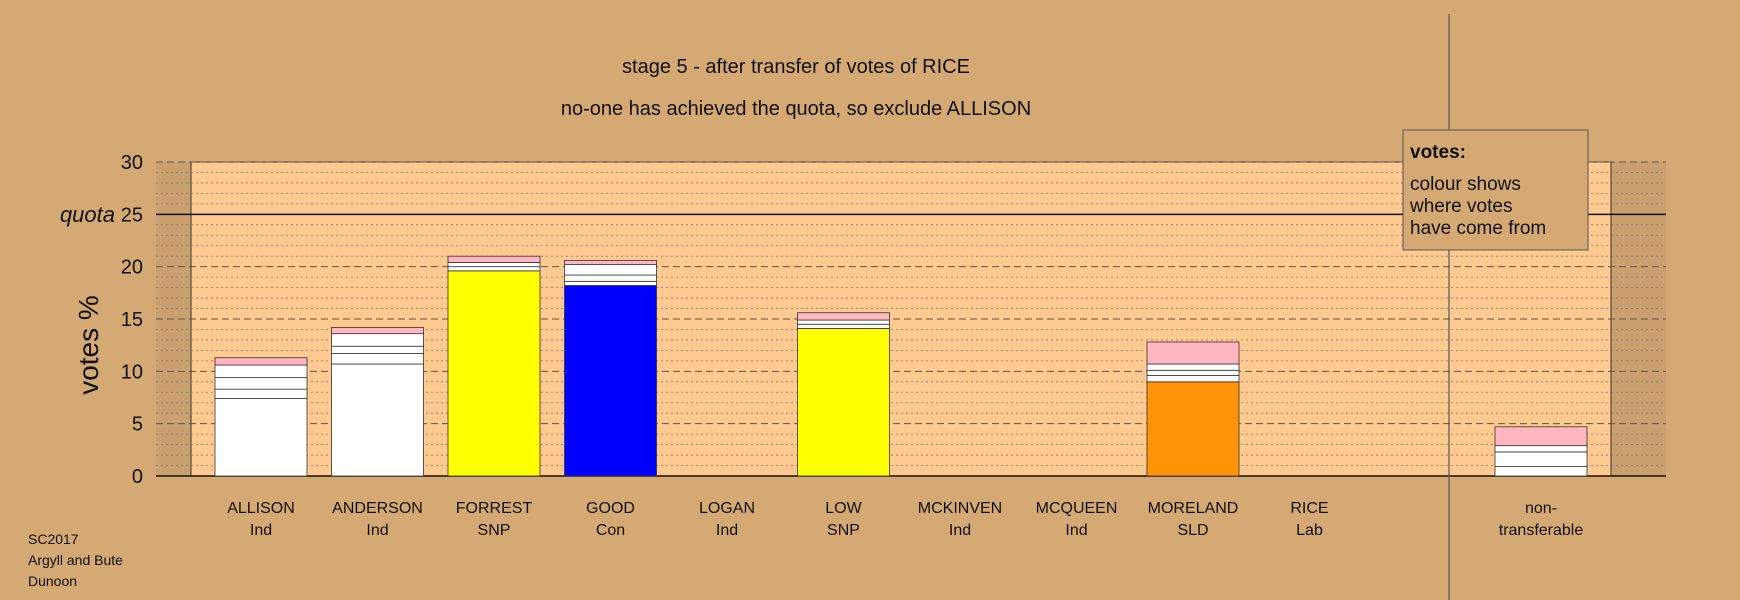  What do you see at coordinates (1438, 152) in the screenshot?
I see `legend-title: votes:` at bounding box center [1438, 152].